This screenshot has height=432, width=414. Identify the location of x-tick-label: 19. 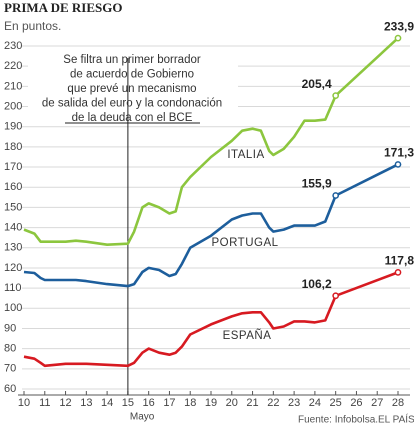
(211, 403).